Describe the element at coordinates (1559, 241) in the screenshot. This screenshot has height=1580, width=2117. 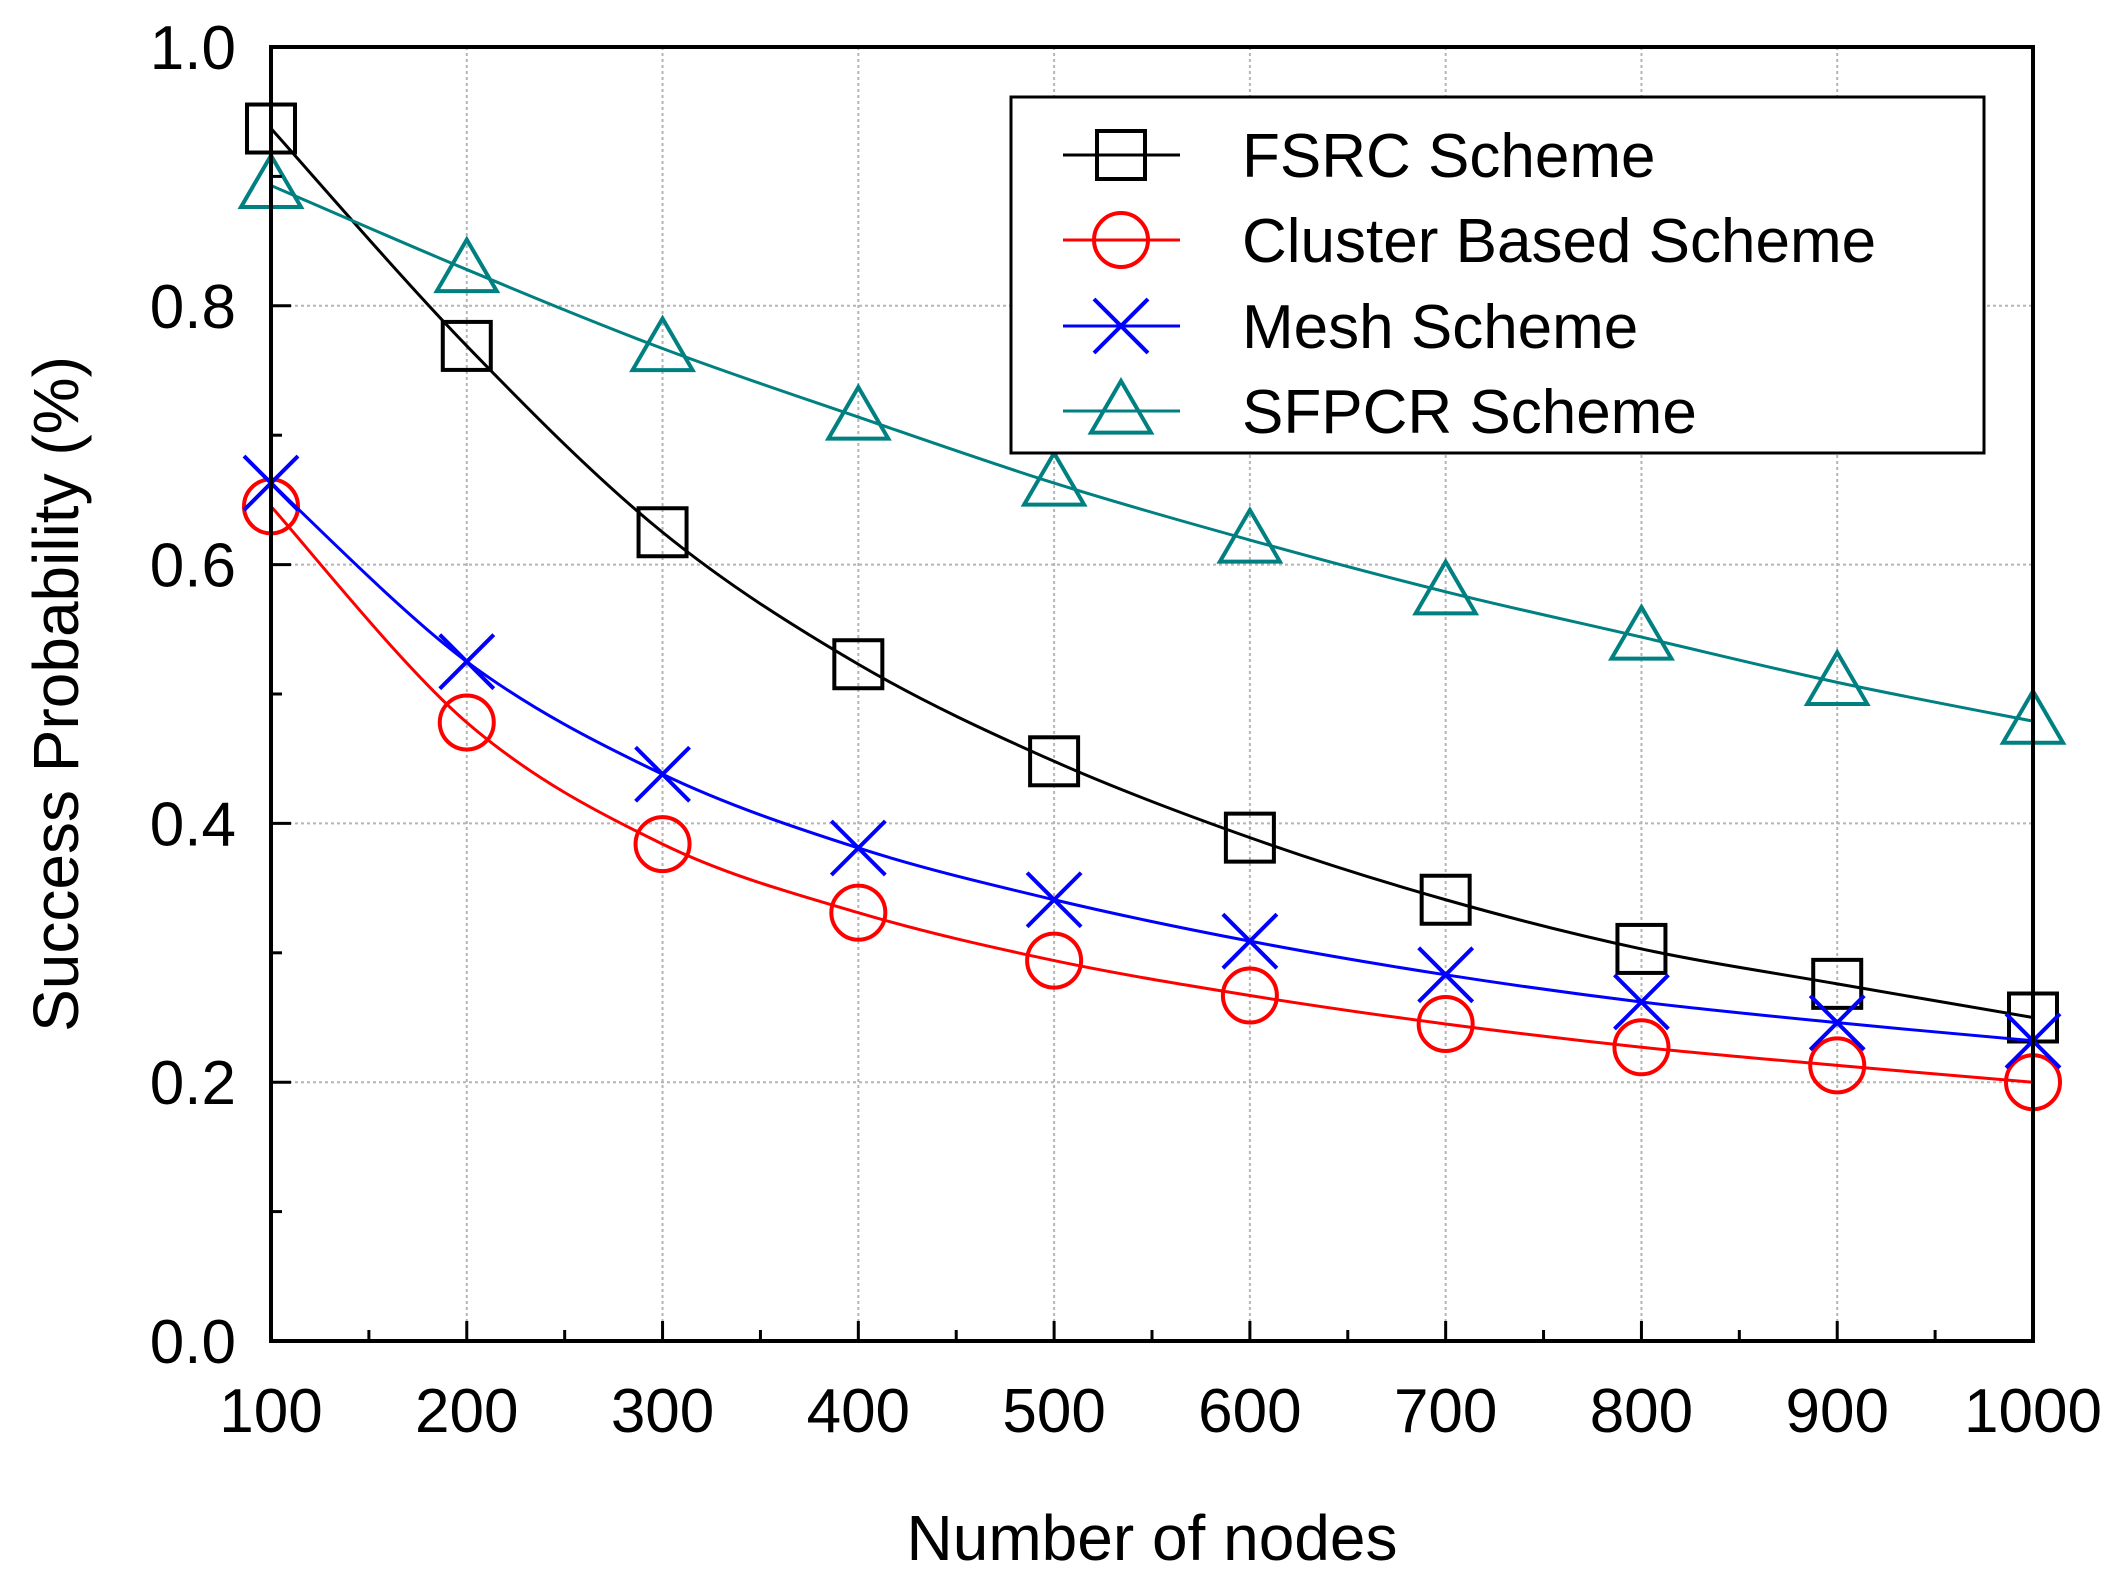
I see `legend-label-cluster-based-scheme: Cluster Based Scheme` at that location.